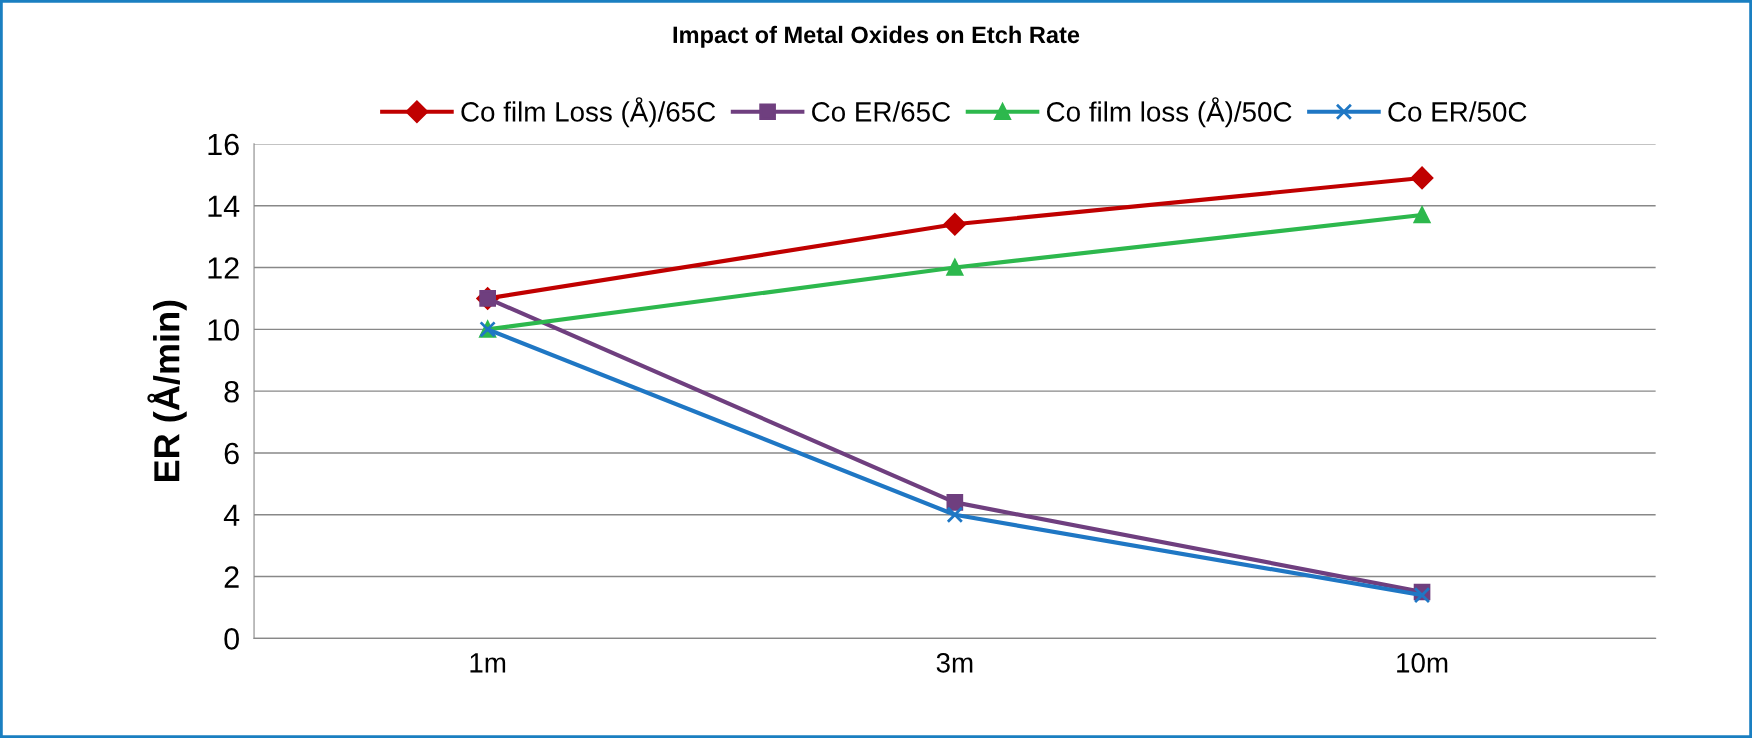  Describe the element at coordinates (224, 206) in the screenshot. I see `y-tick-label: 14` at that location.